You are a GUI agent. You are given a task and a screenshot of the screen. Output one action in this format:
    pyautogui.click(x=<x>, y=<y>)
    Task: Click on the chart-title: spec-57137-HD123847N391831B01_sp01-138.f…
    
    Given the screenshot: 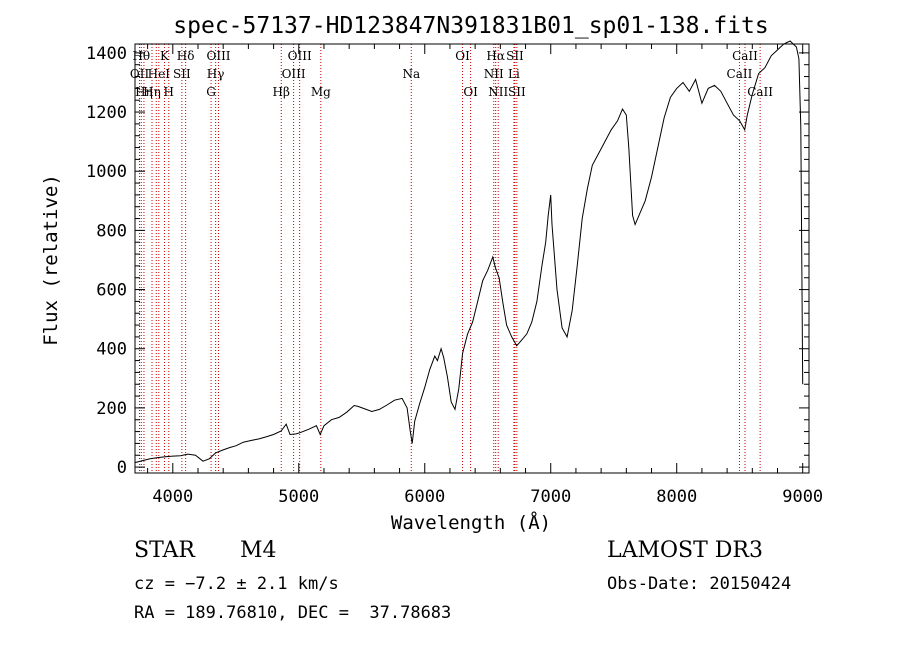 What is the action you would take?
    pyautogui.click(x=470, y=26)
    